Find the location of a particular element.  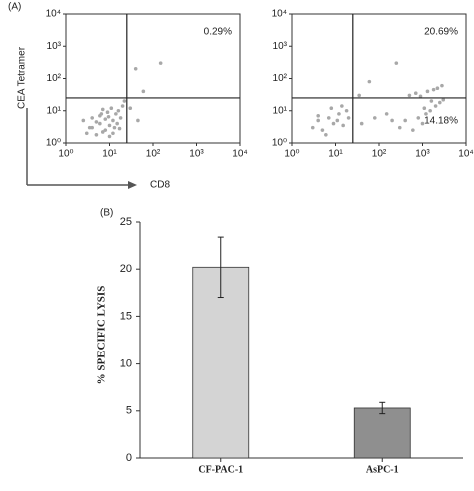

panel-label: (A) is located at coordinates (14, 7).